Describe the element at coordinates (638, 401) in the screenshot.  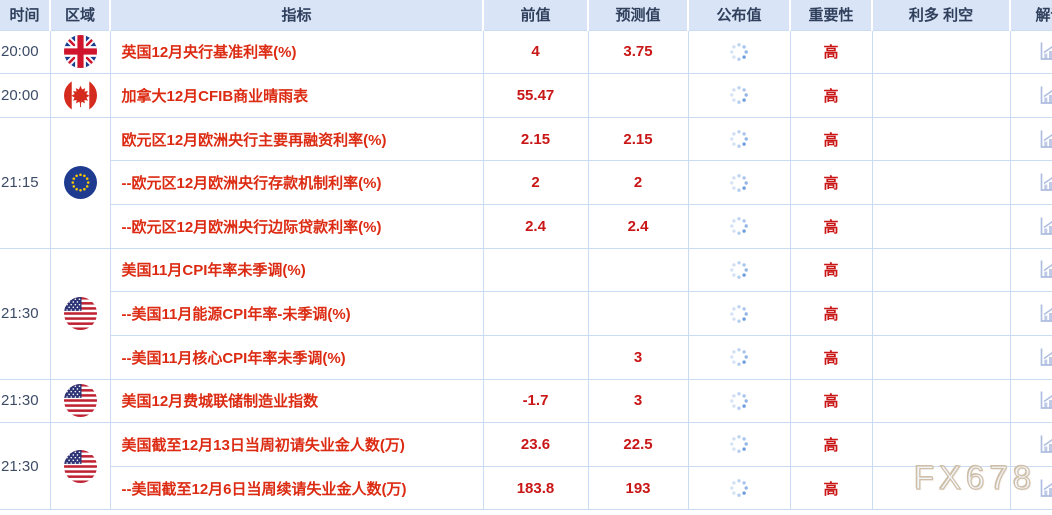
I see `forecast-cell: 3` at that location.